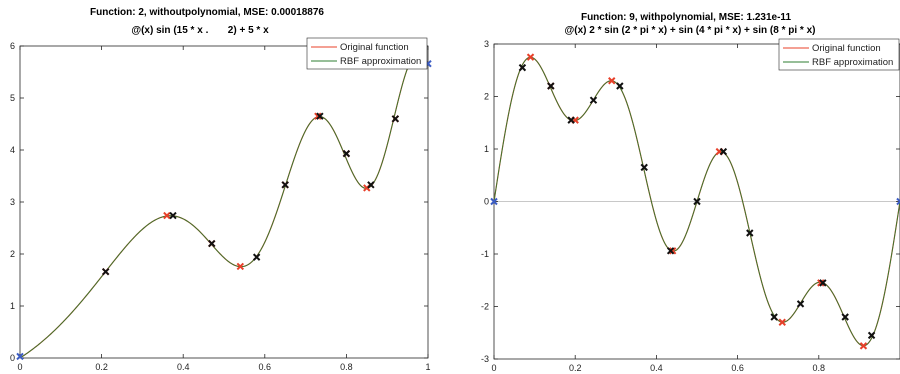  What do you see at coordinates (485, 307) in the screenshot?
I see `y-tick-label: -2` at bounding box center [485, 307].